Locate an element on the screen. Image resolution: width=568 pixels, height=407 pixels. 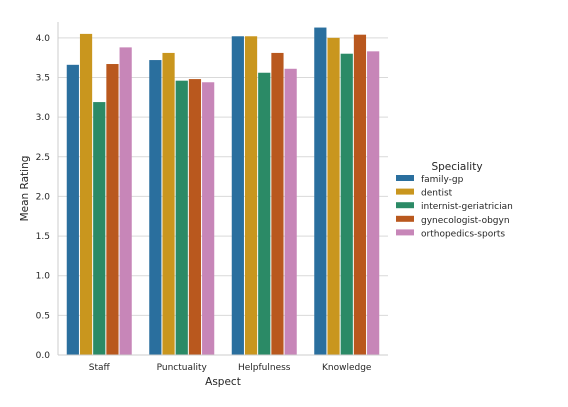
legend-label-orthopedics-sports: orthopedics-sports is located at coordinates (463, 234).